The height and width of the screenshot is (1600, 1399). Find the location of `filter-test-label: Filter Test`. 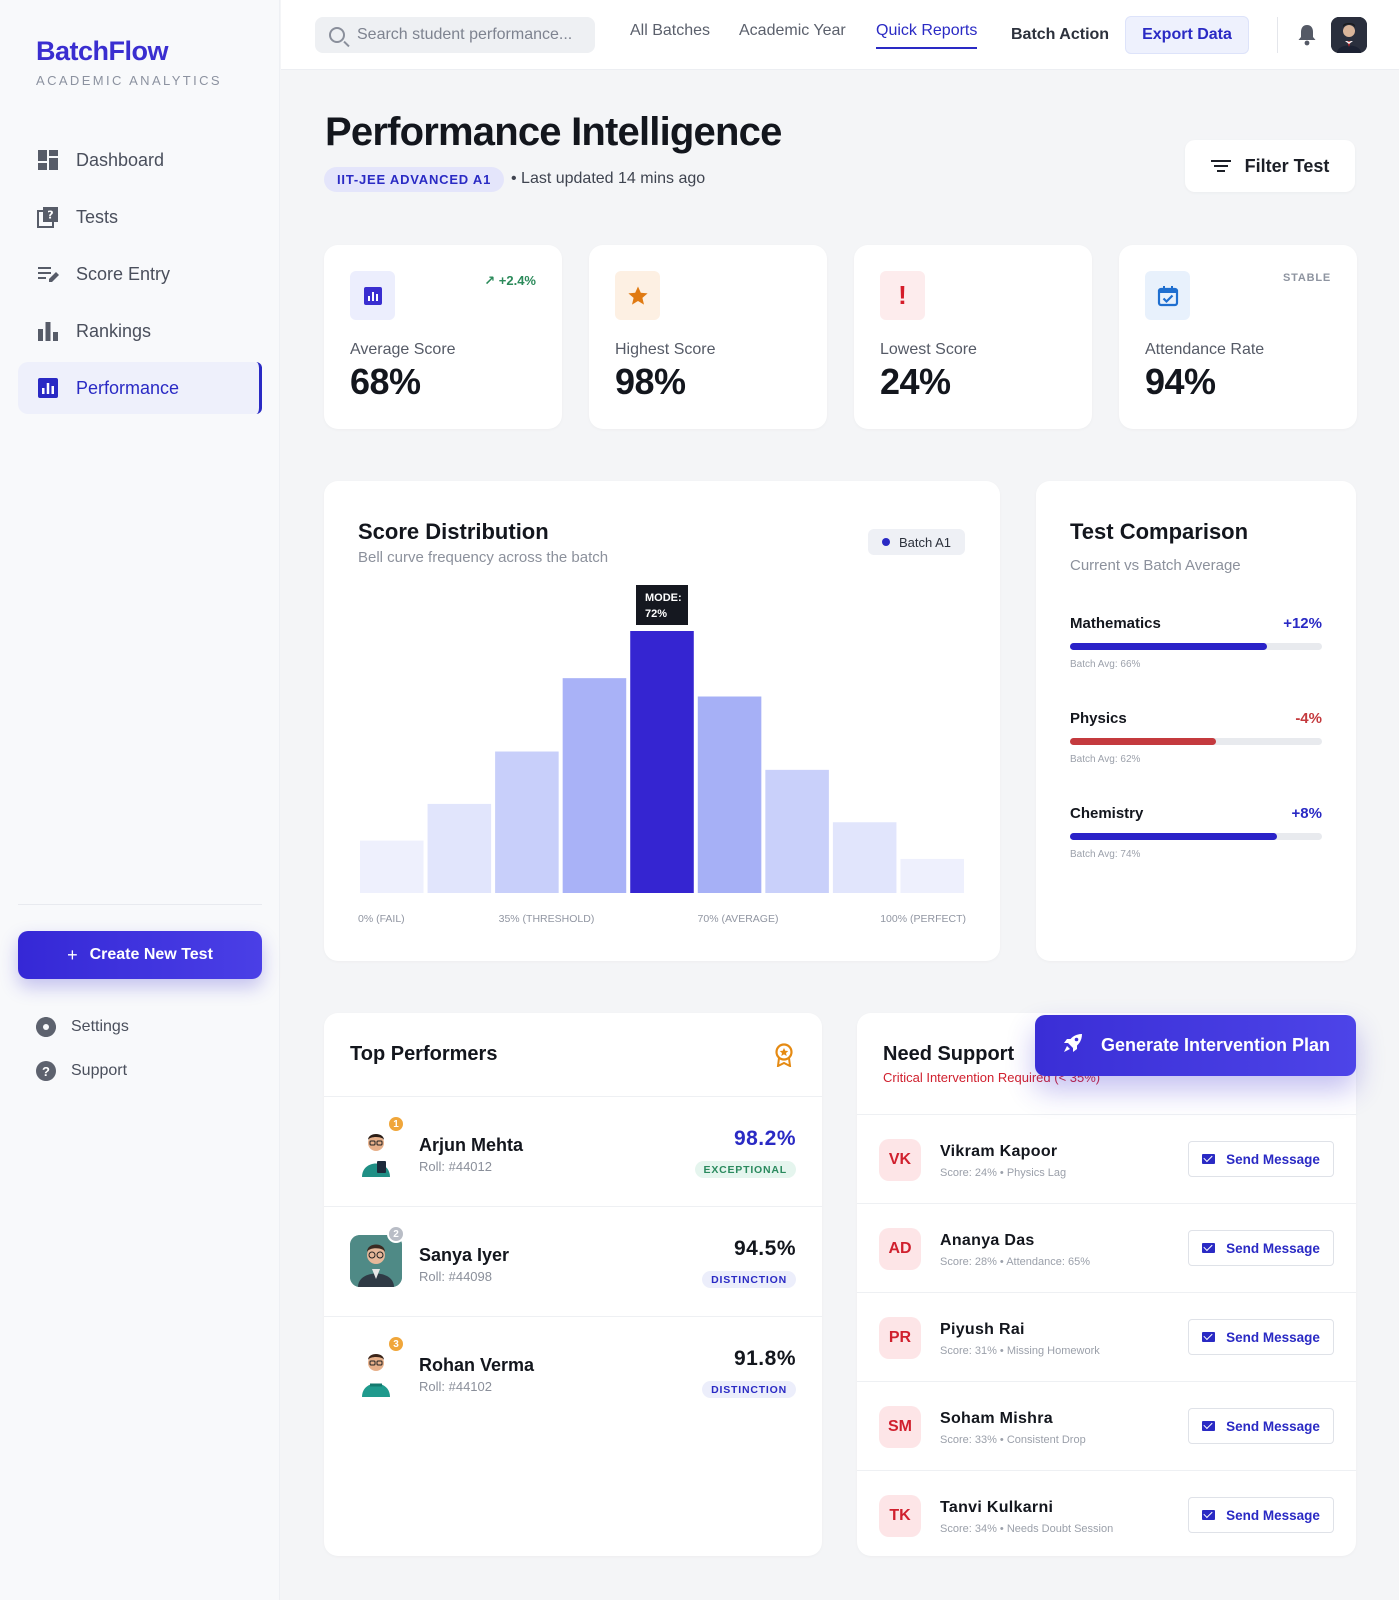

filter-test-label: Filter Test is located at coordinates (1287, 165).